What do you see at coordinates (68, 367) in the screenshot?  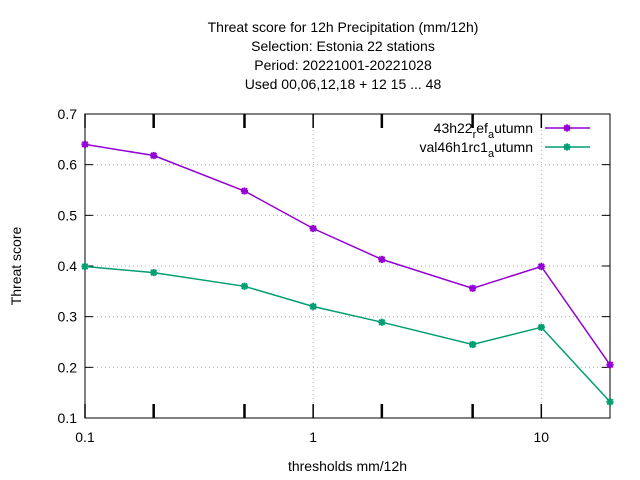 I see `y-tick-label: 0.2` at bounding box center [68, 367].